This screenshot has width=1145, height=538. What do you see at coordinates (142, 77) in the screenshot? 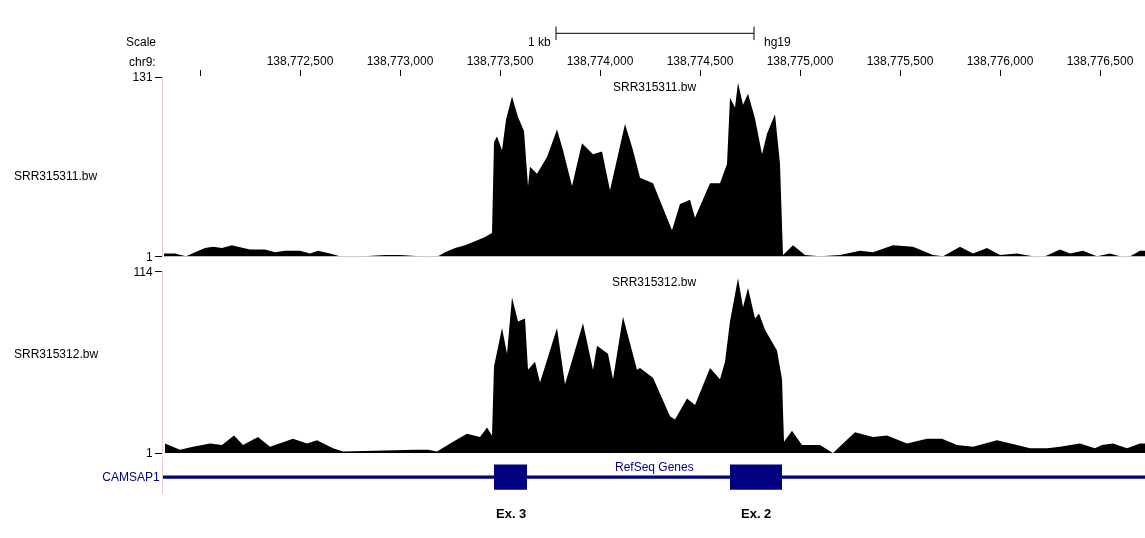
I see `y-tick-label: 131` at bounding box center [142, 77].